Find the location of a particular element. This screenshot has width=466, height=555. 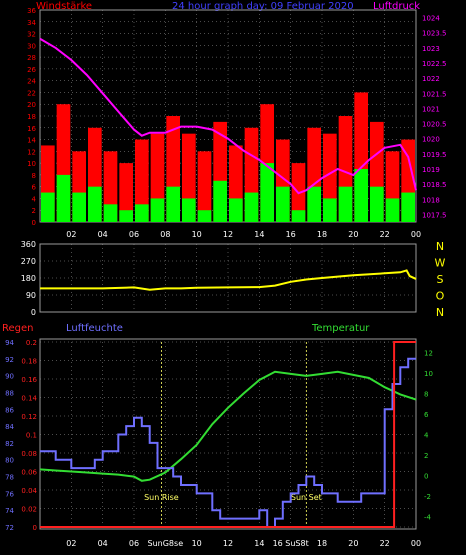

chart1-y-right-tick: 1023 is located at coordinates (431, 49).